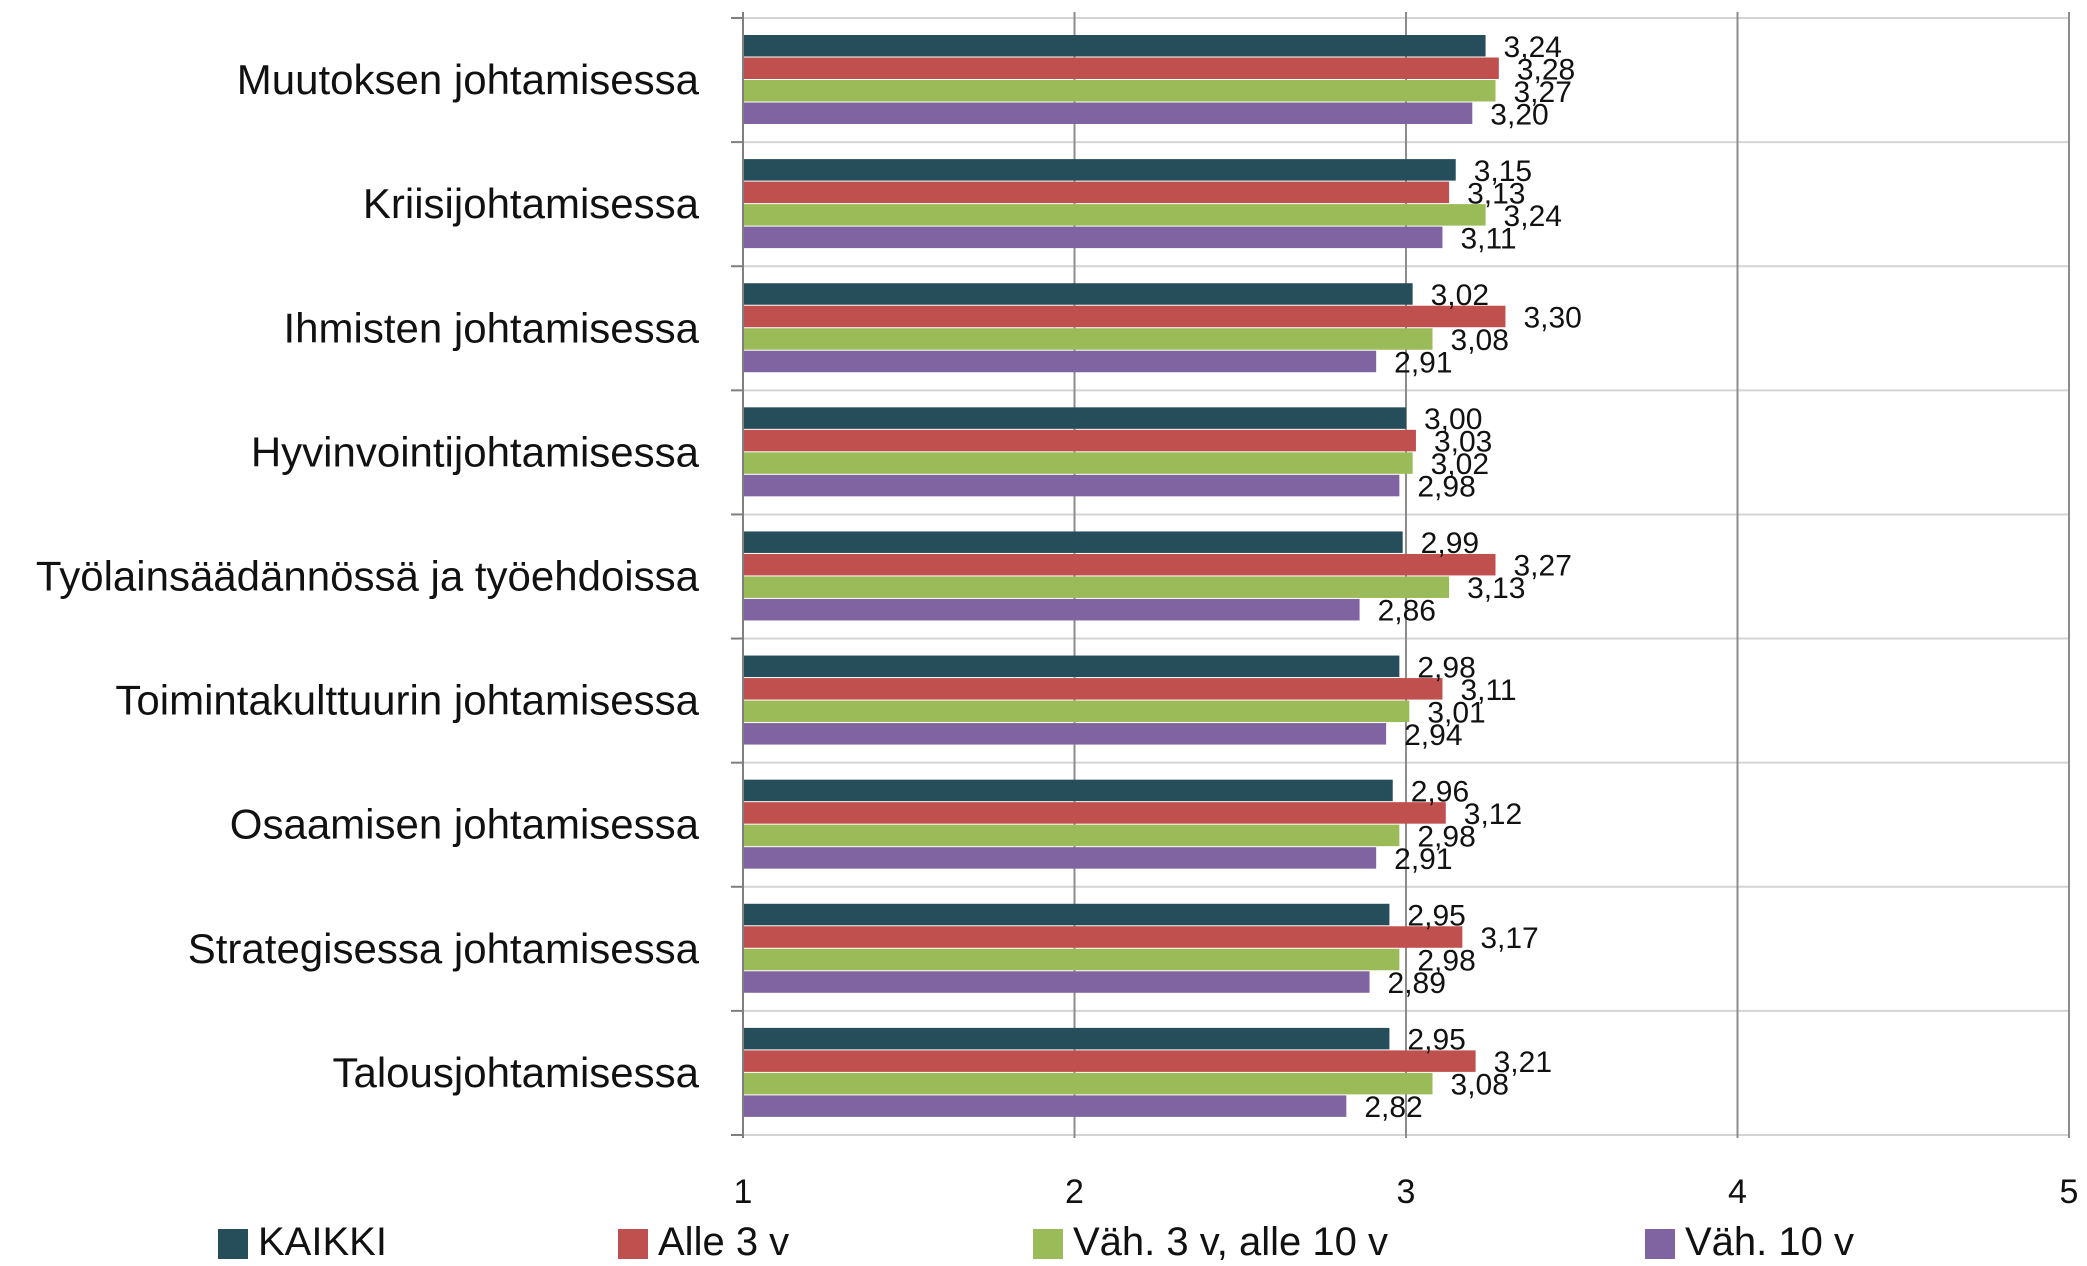  Describe the element at coordinates (1393, 1107) in the screenshot. I see `data-label: 2,82` at that location.